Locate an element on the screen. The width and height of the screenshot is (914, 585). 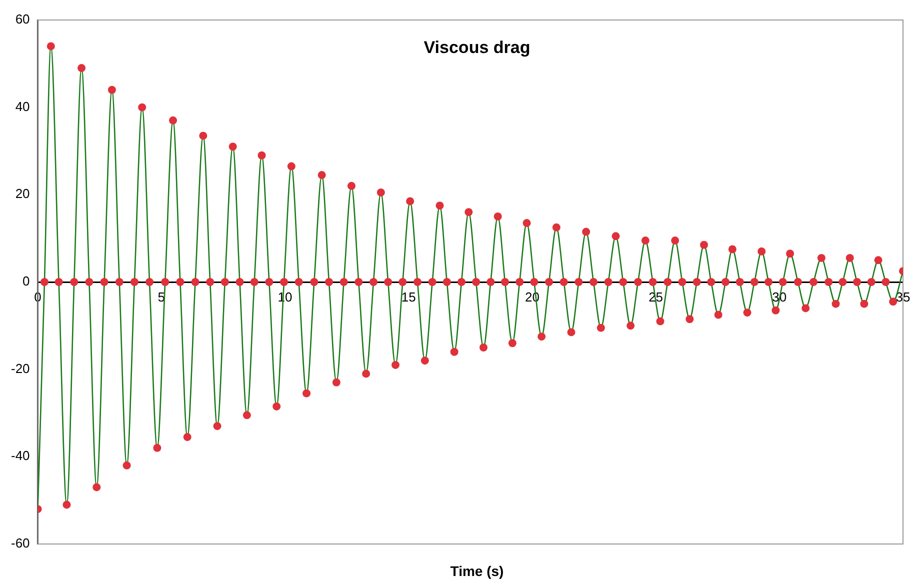
x-tick-label: 35 is located at coordinates (903, 296).